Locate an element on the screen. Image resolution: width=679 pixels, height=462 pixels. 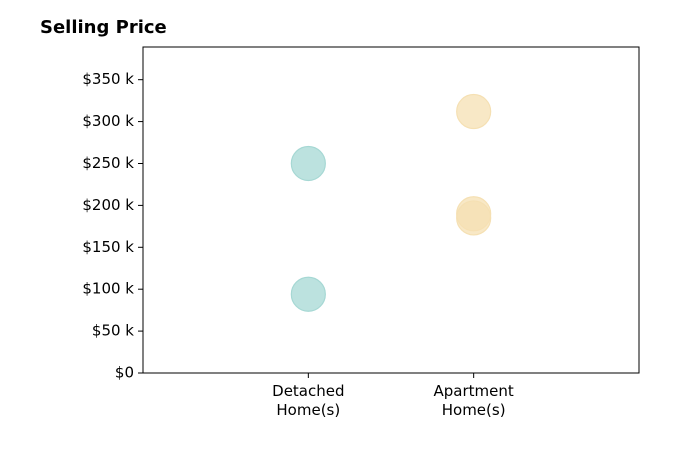
y-tick-label: $200 k is located at coordinates (108, 205).